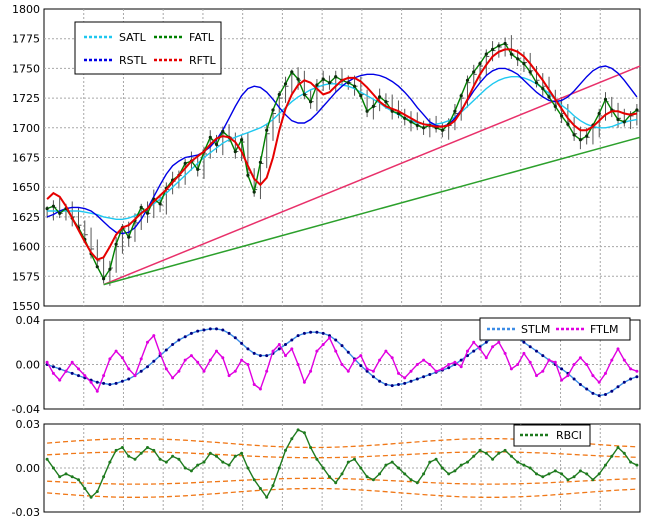  I want to click on oscillator-legend: STLM FTLM, so click(555, 329).